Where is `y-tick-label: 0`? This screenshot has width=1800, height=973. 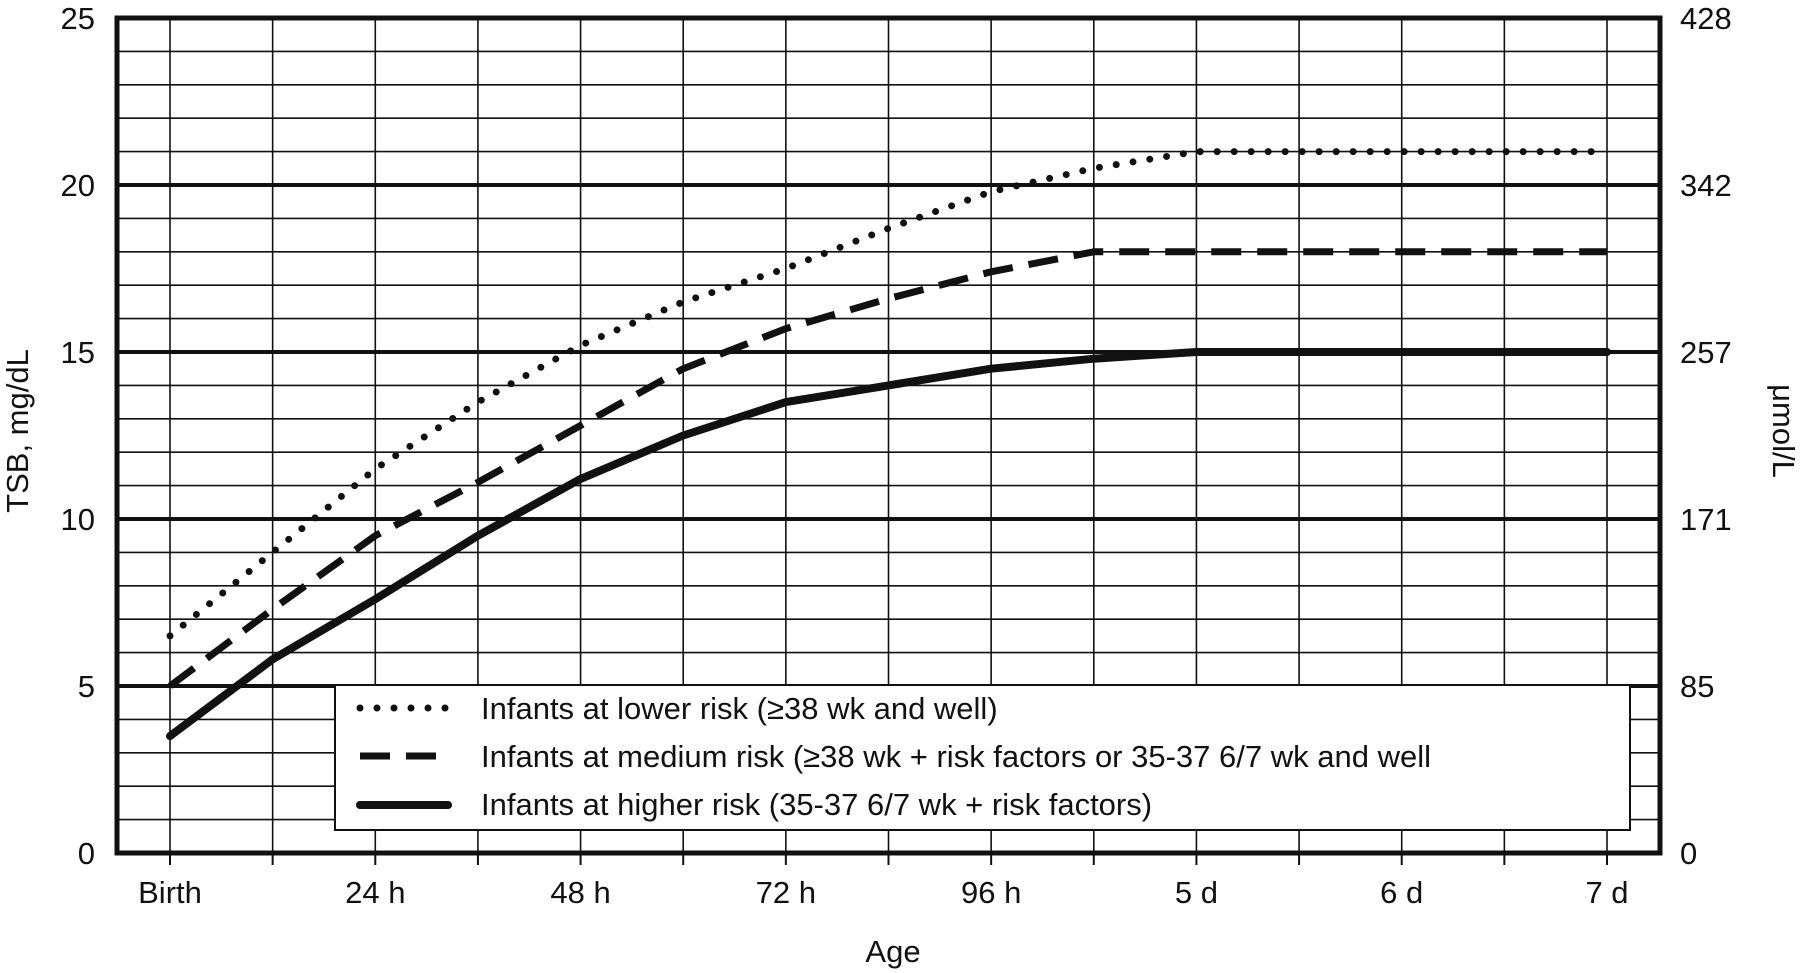
y-tick-label: 0 is located at coordinates (86, 853).